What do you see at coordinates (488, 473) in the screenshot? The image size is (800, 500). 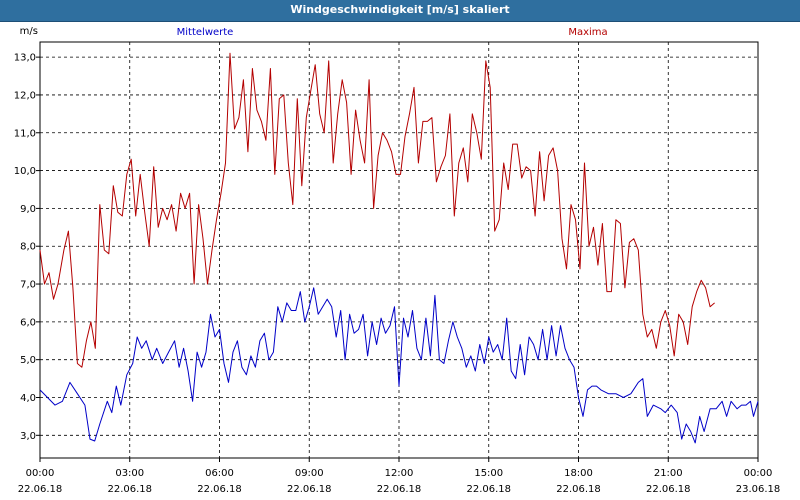 I see `x-tick-time-label: 15:00` at bounding box center [488, 473].